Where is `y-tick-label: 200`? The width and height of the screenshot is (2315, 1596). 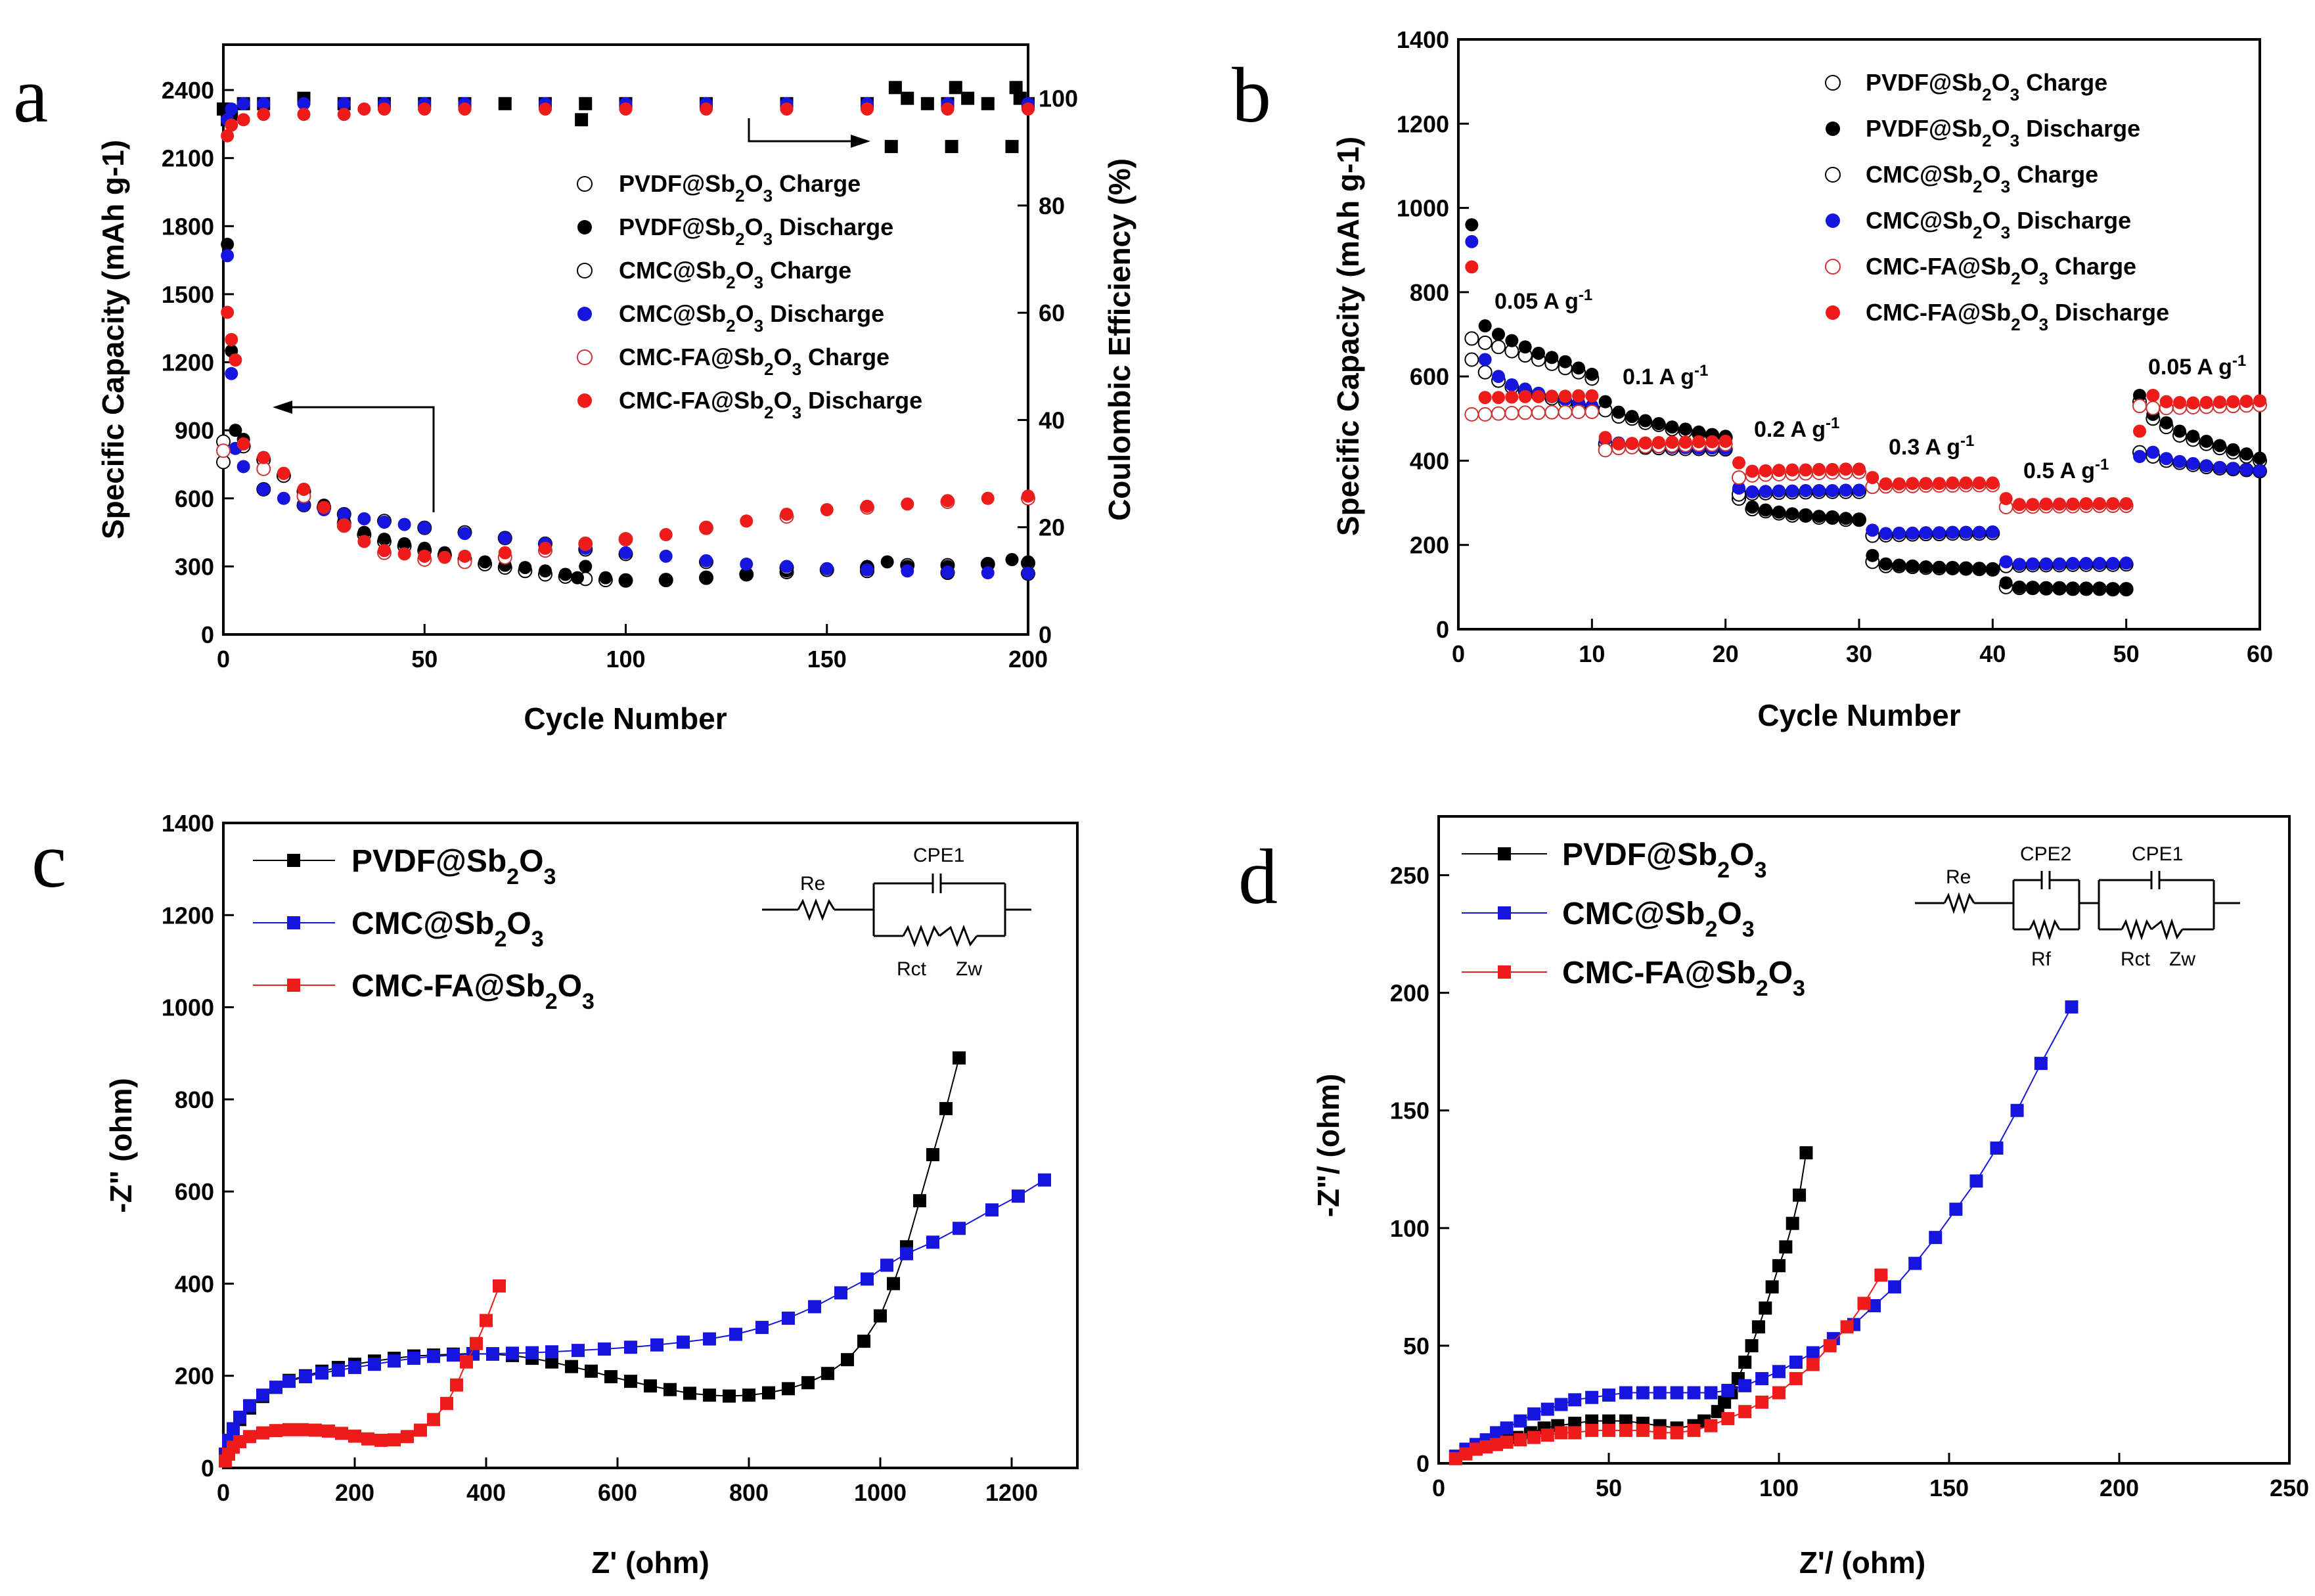
y-tick-label: 200 is located at coordinates (1409, 993).